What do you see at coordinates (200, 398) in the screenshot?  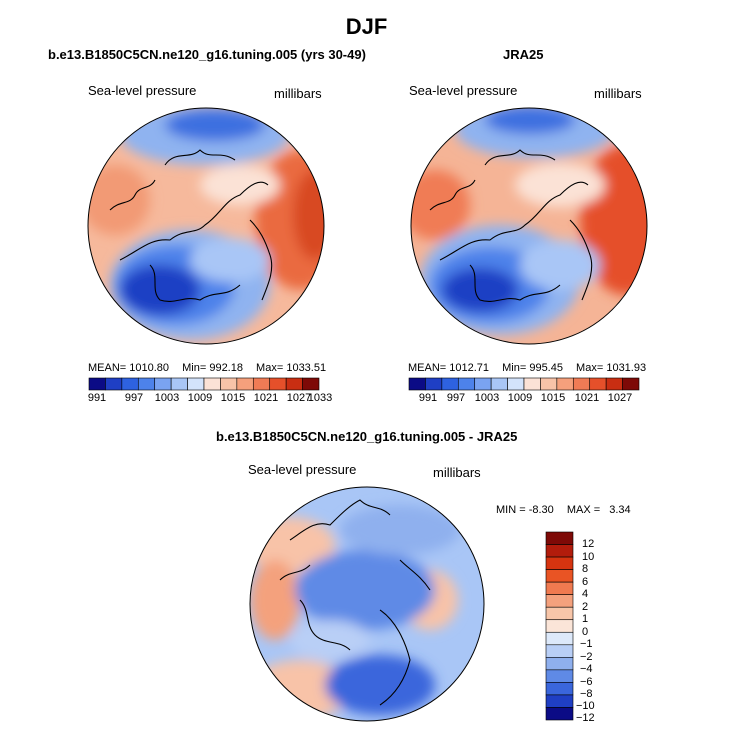 I see `cb1-tick: 1009` at bounding box center [200, 398].